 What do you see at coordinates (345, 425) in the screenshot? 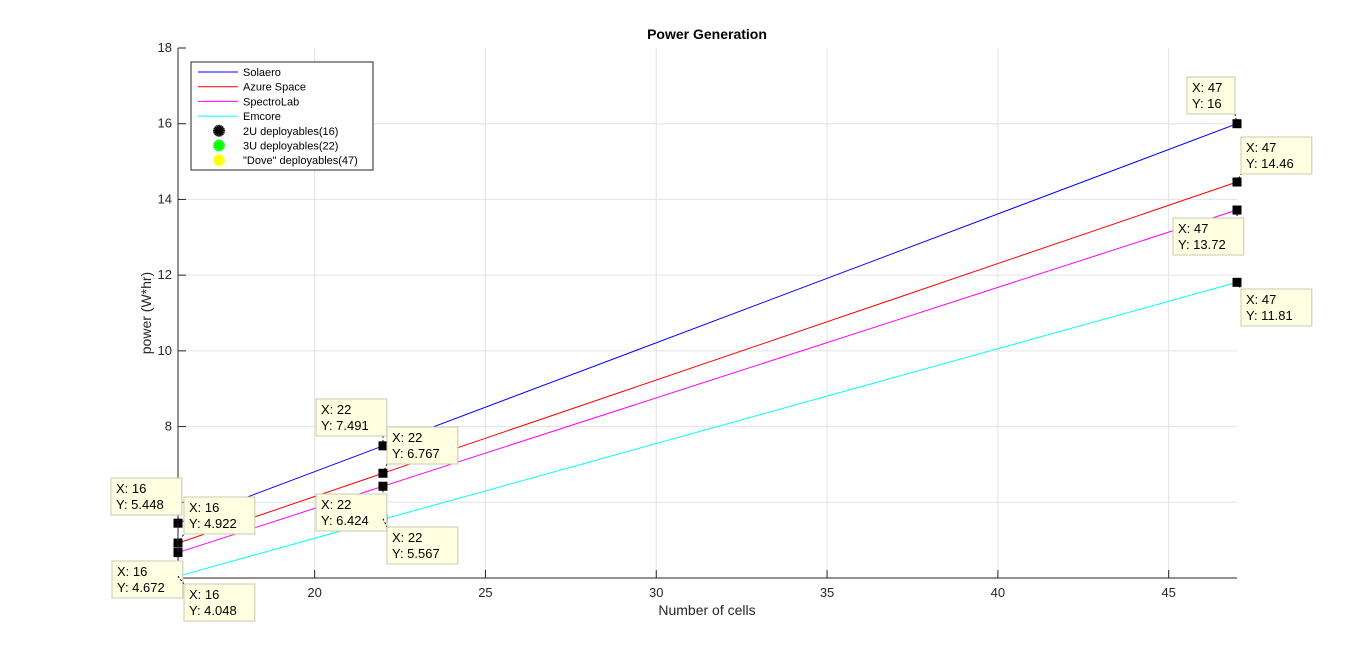
I see `datatip-y-text: Y: 7.491` at bounding box center [345, 425].